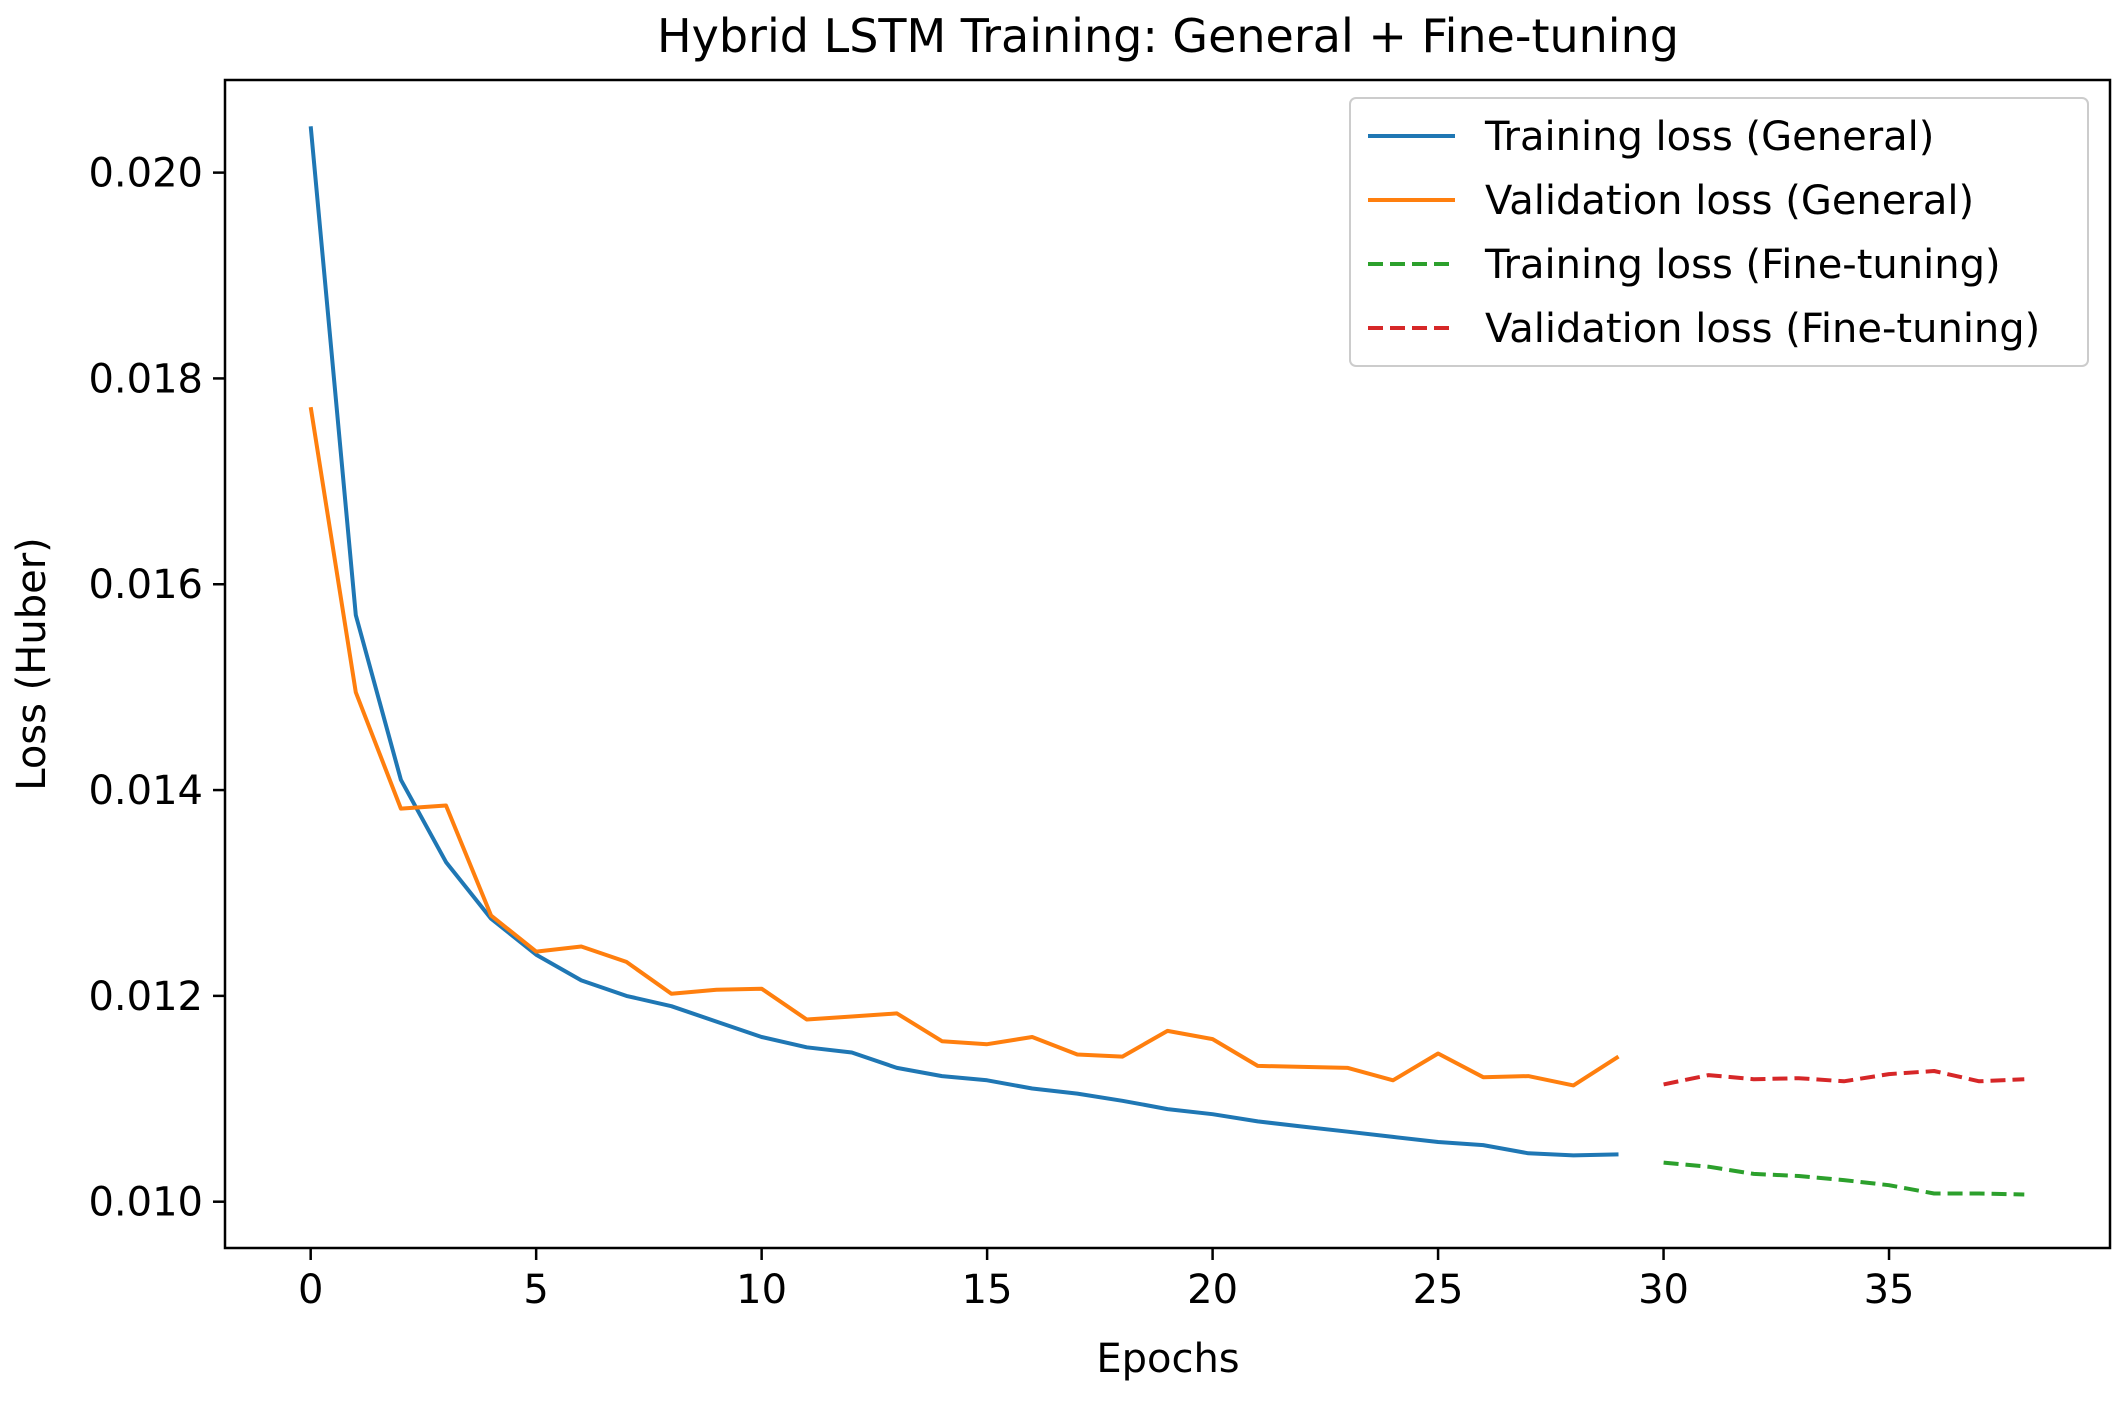  I want to click on y-tick-label: 0.010, so click(145, 1203).